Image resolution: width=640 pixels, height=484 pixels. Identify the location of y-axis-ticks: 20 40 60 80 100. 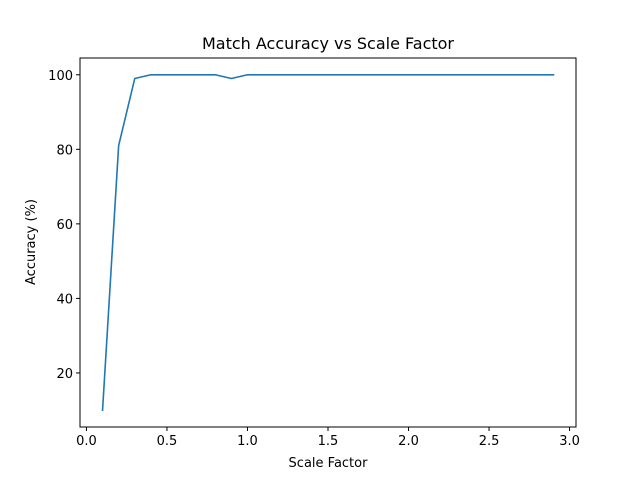
(64, 225).